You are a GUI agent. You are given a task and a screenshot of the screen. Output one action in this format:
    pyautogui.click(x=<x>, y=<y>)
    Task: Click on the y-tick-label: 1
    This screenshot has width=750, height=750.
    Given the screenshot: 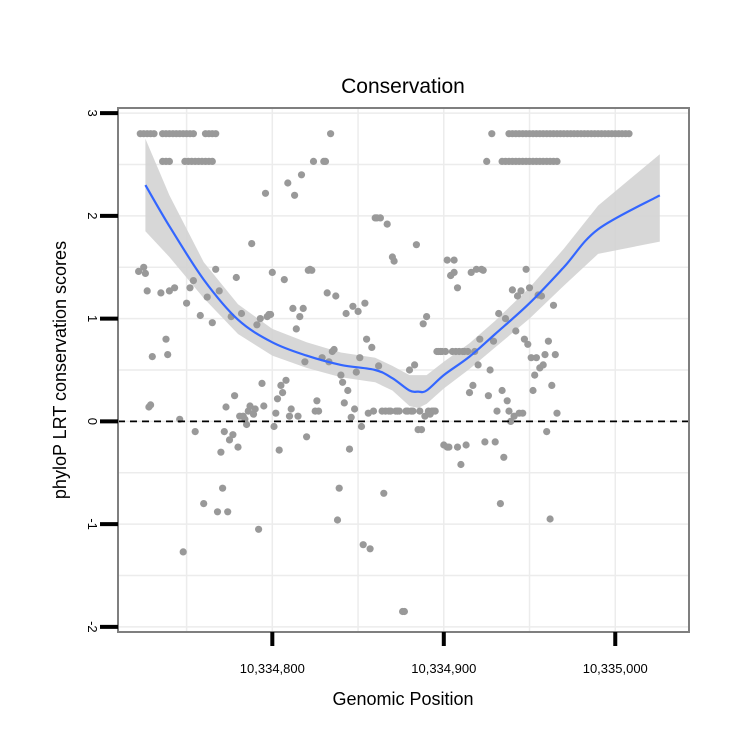 What is the action you would take?
    pyautogui.click(x=92, y=318)
    